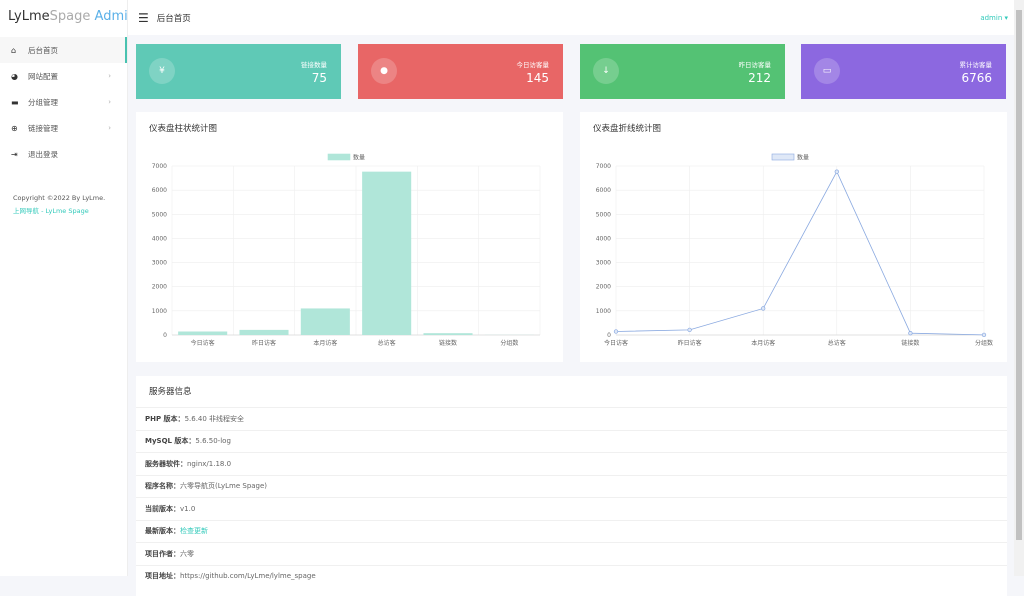  What do you see at coordinates (16, 128) in the screenshot?
I see `globe-icon: ⊕` at bounding box center [16, 128].